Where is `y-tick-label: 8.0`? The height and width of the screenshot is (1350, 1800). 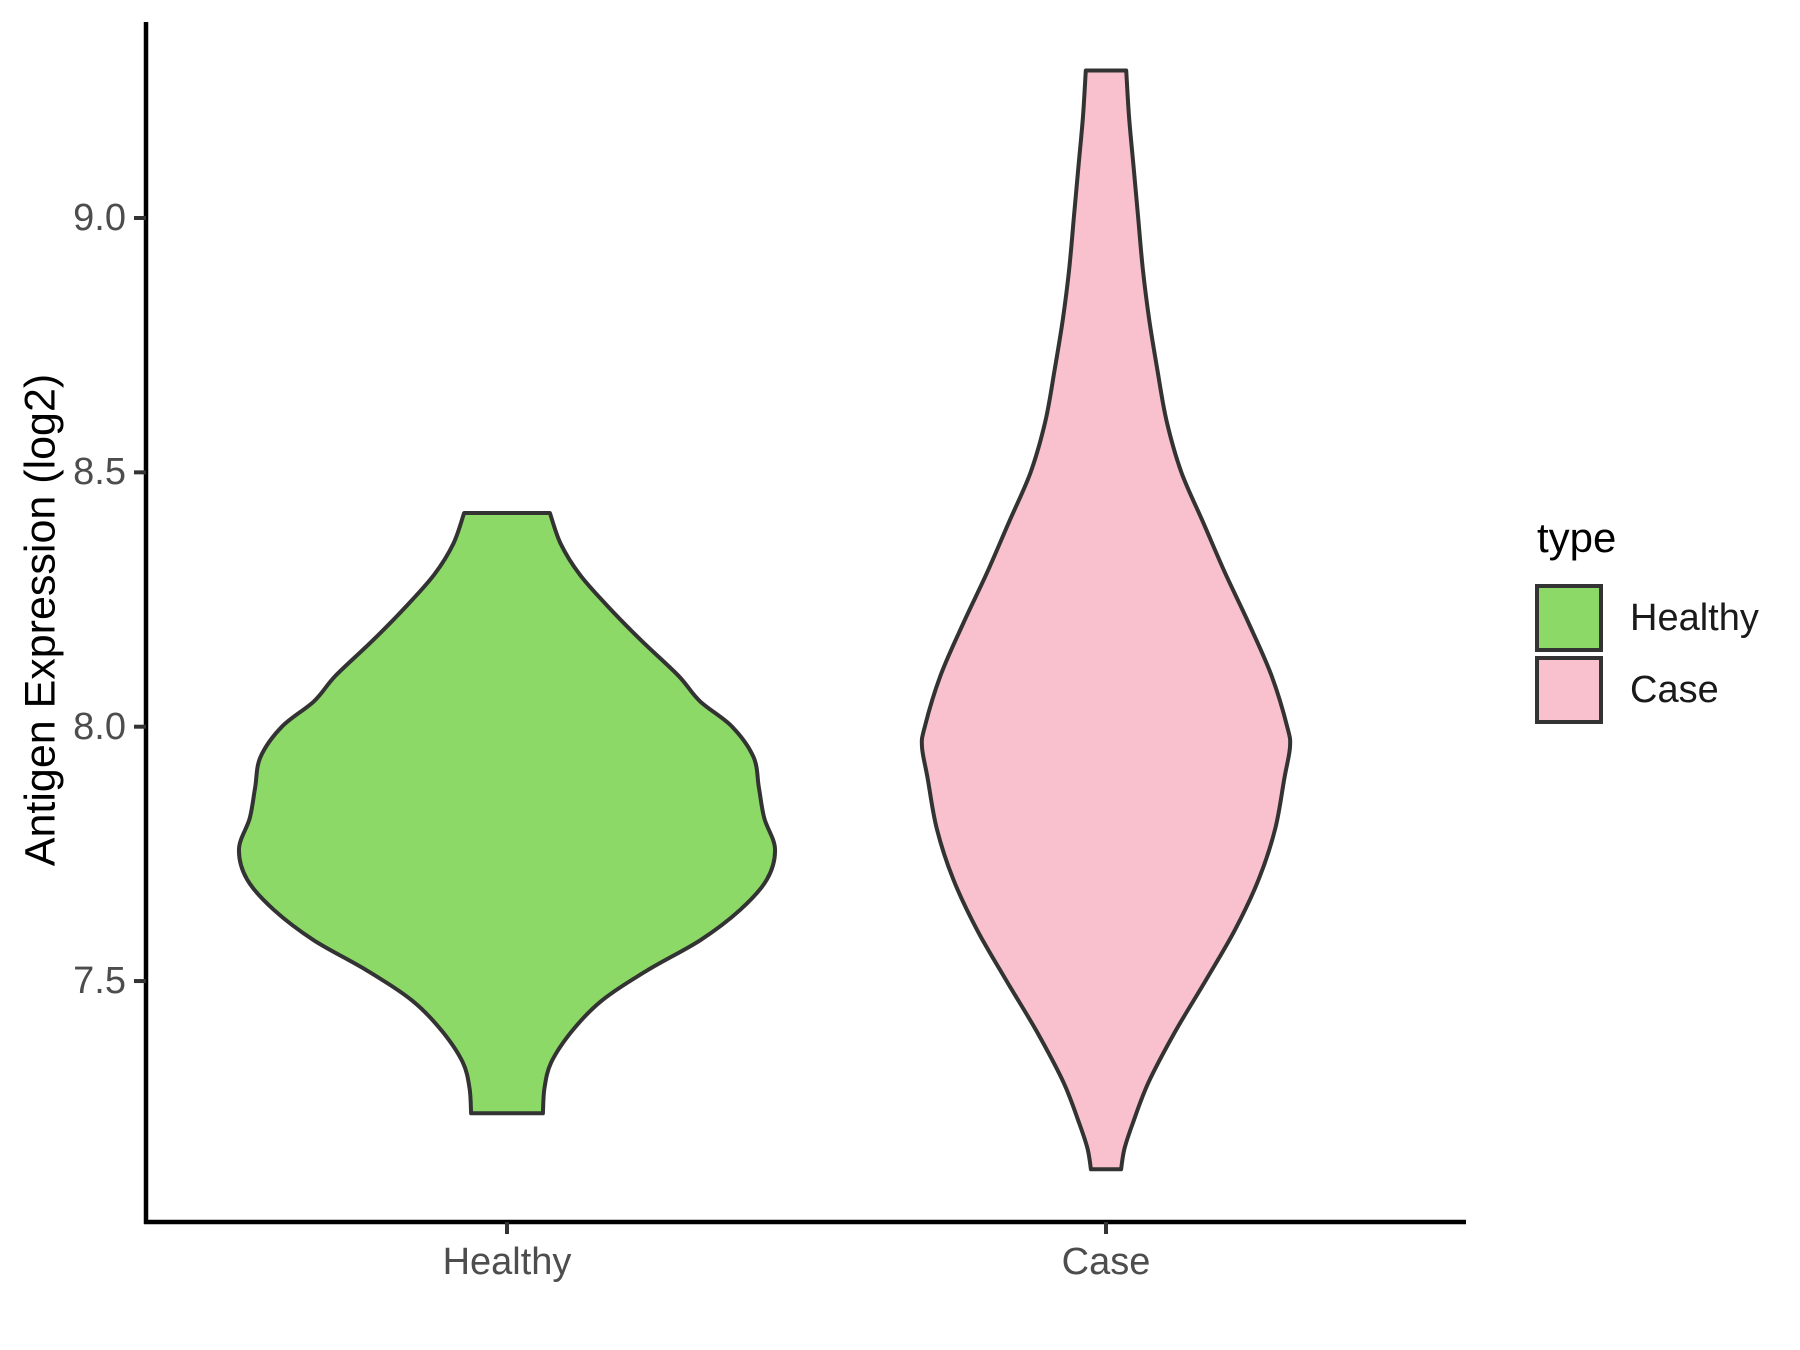 y-tick-label: 8.0 is located at coordinates (99, 726).